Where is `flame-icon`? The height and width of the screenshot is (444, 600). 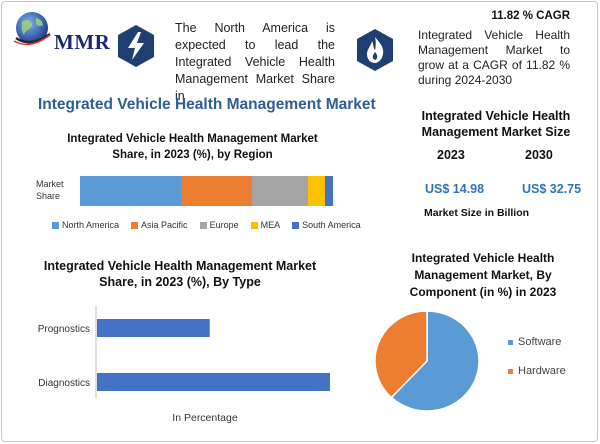
flame-icon is located at coordinates (375, 50).